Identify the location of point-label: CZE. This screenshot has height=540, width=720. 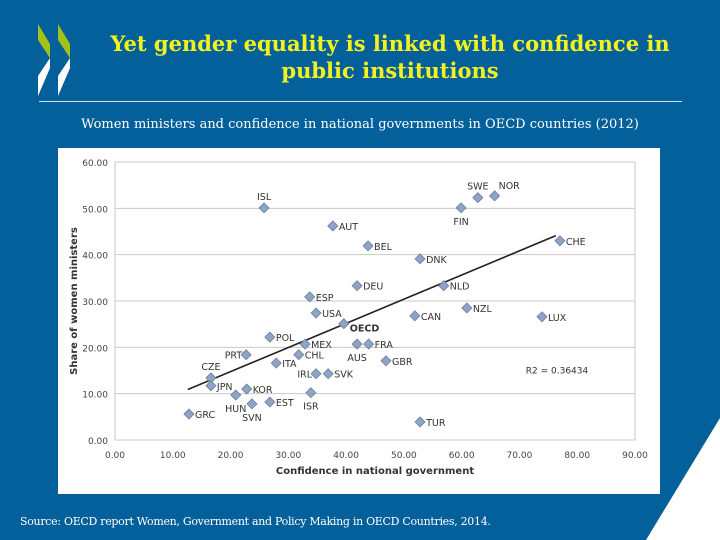
(210, 367).